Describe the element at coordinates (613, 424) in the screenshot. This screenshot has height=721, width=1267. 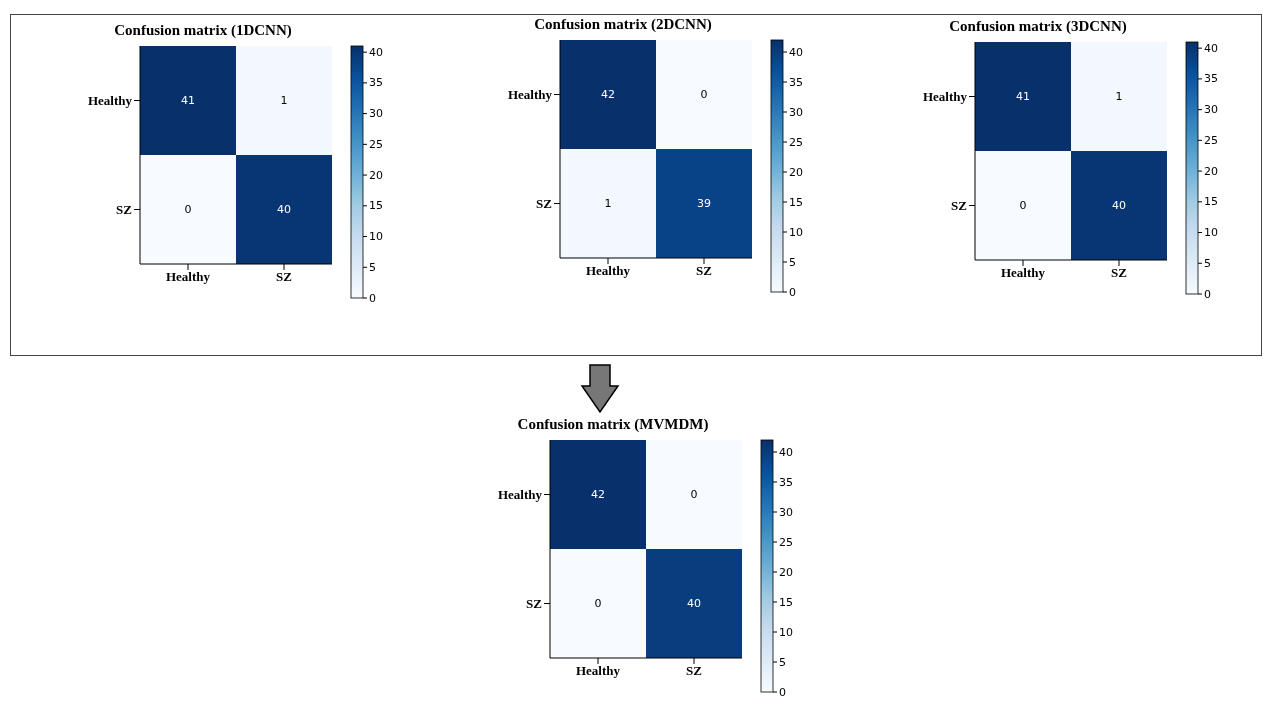
I see `chart-title: Confusion matrix (MVMDM)` at that location.